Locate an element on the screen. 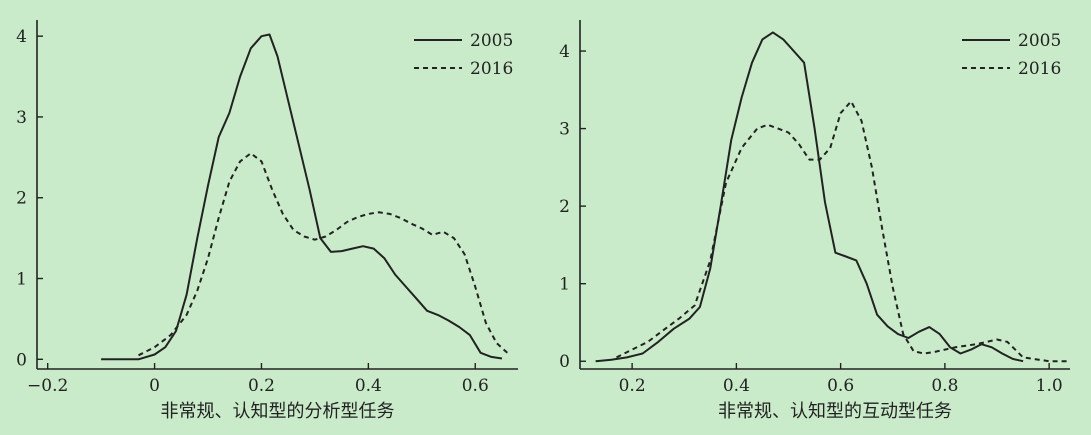  chart-1-y-tick-label: 0 is located at coordinates (21, 360).